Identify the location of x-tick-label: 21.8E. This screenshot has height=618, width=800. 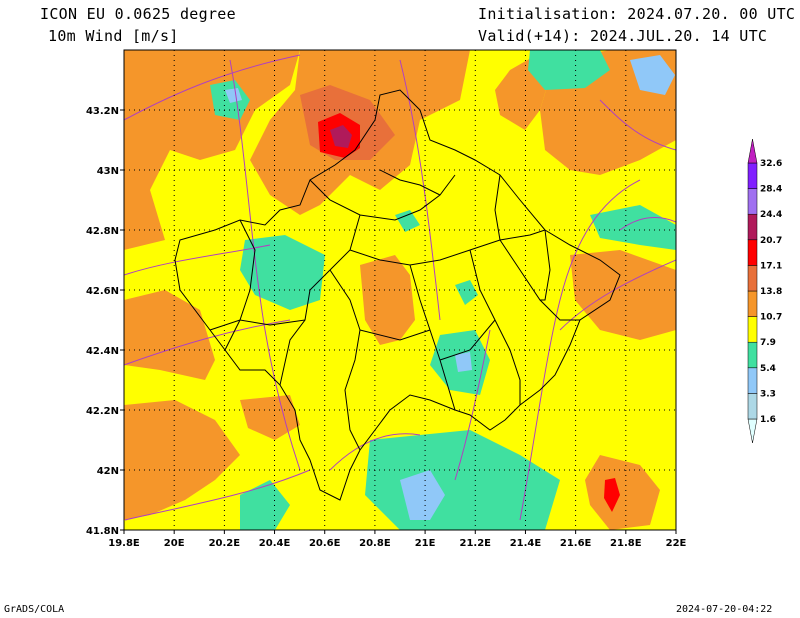
(626, 543).